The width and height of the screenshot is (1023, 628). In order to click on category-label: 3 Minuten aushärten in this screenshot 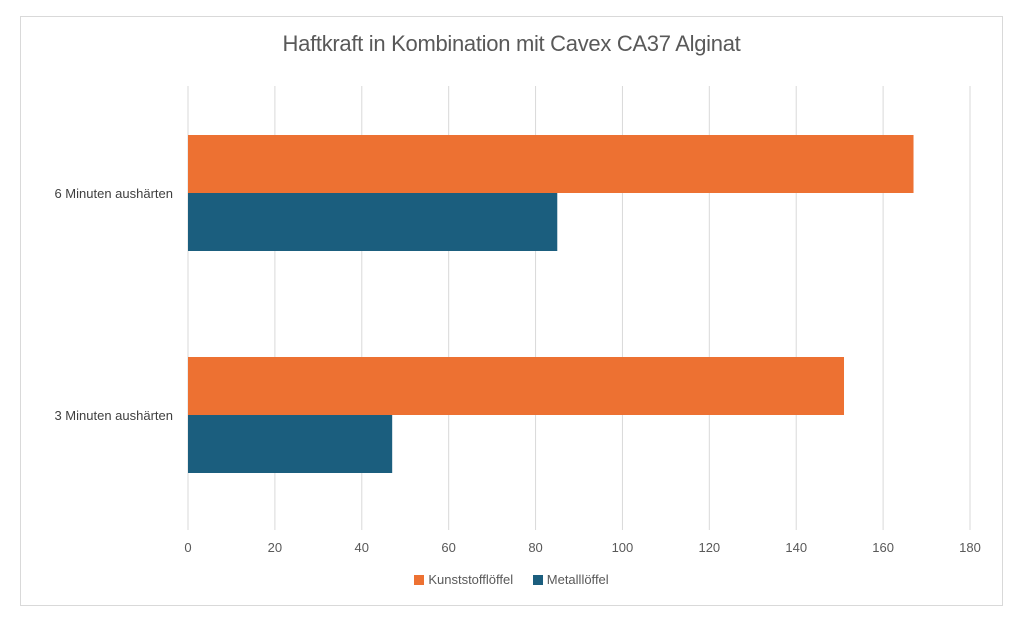, I will do `click(113, 415)`.